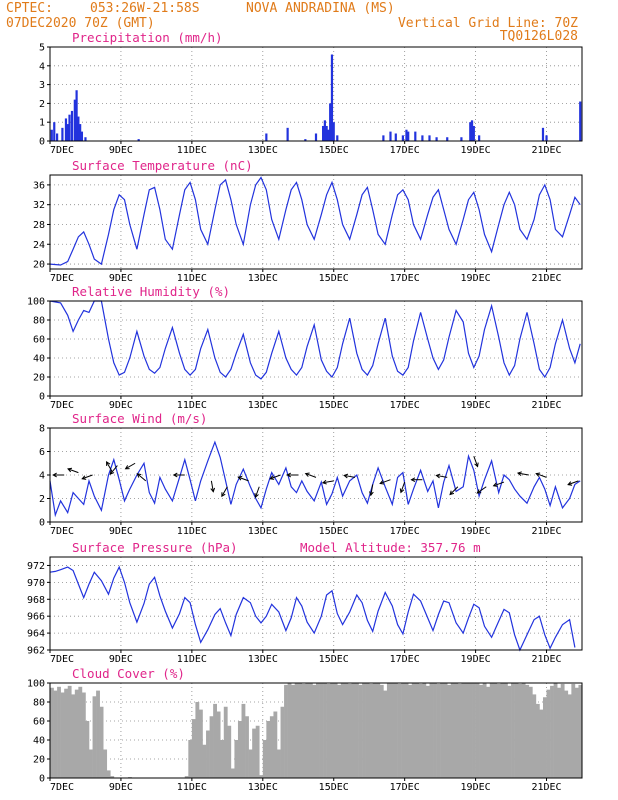 The height and width of the screenshot is (800, 618). I want to click on header-model-id: TQ0126L028, so click(539, 36).